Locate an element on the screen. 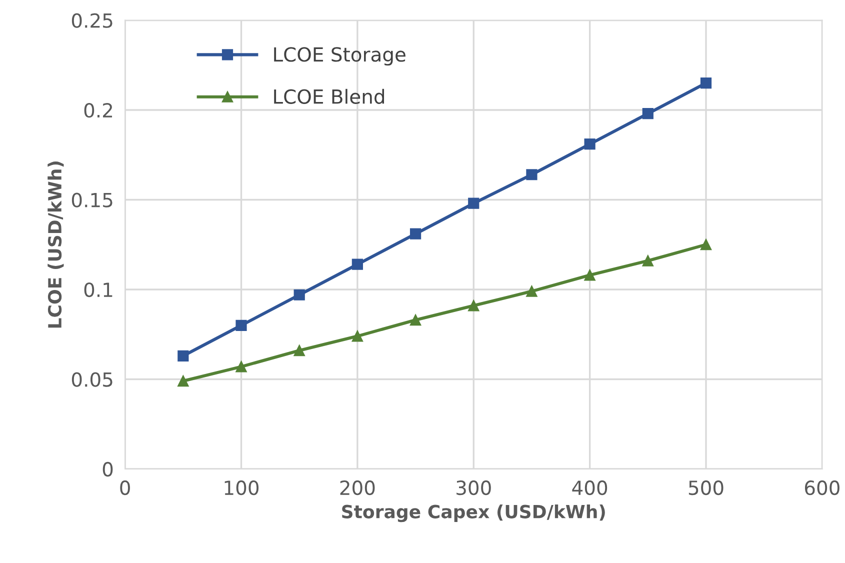 Image resolution: width=845 pixels, height=563 pixels. y-tick-label: 0.25 is located at coordinates (92, 20).